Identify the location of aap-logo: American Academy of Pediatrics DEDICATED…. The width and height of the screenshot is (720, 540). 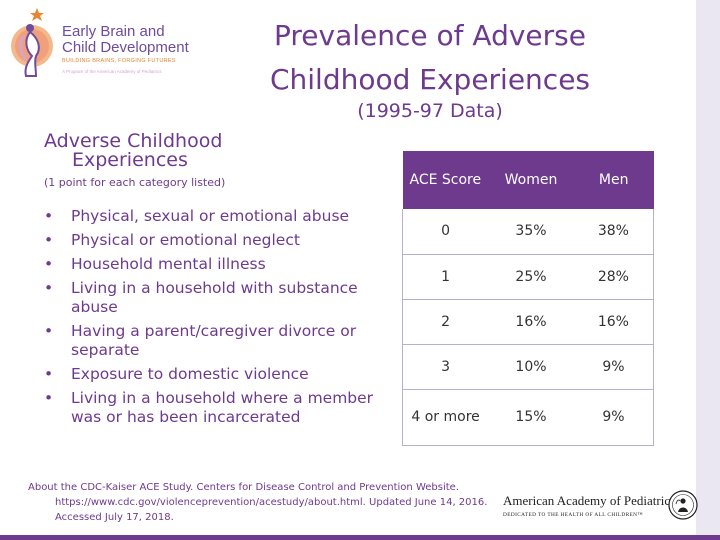
(600, 507).